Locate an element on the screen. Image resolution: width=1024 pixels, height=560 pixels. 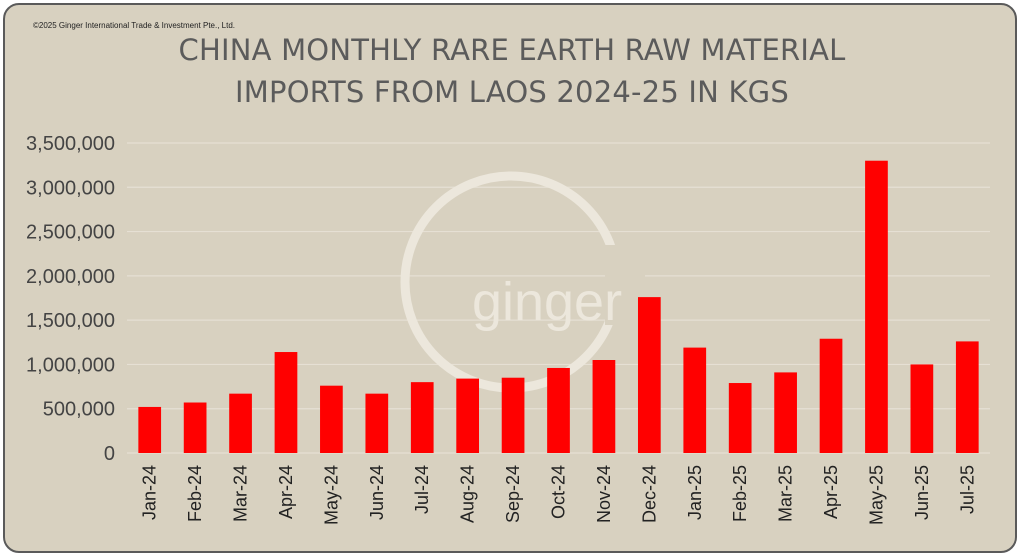
y-tick-label: 1,500,000 is located at coordinates (70, 321).